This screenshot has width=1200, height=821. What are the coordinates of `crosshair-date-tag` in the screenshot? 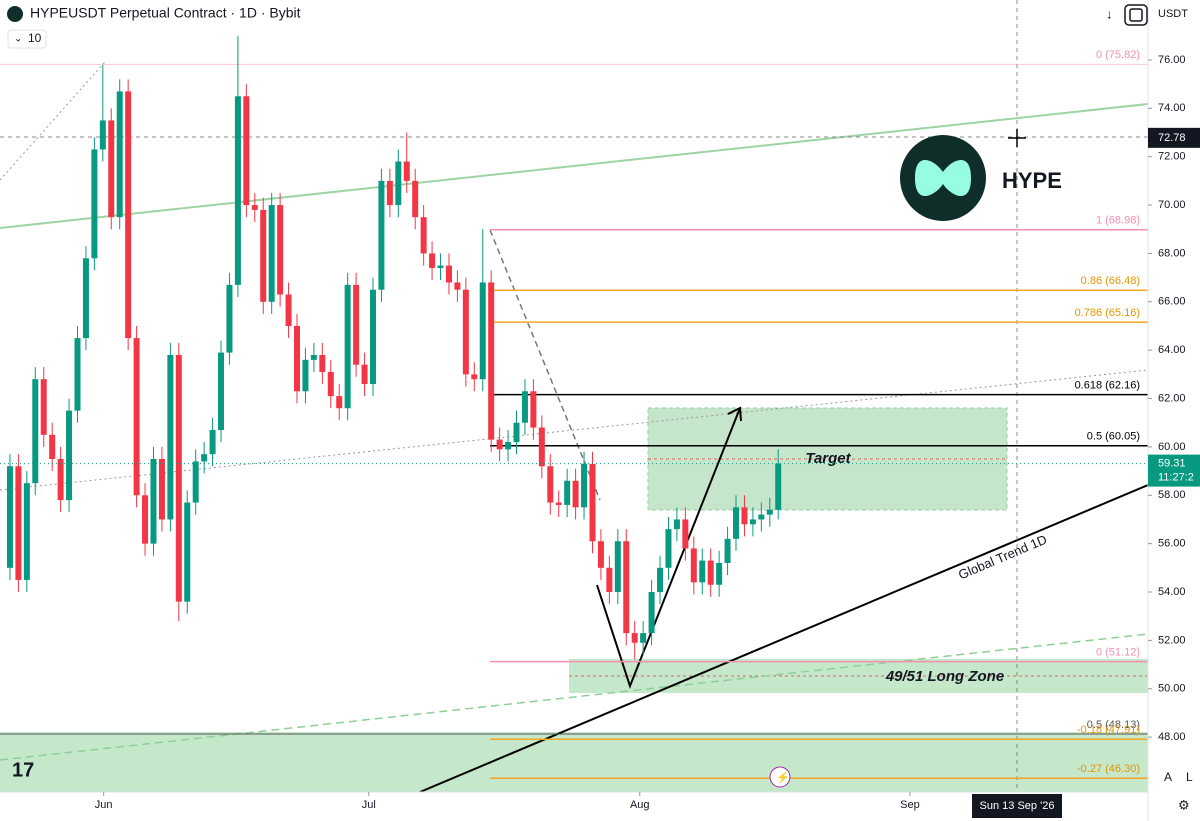 It's located at (1017, 806).